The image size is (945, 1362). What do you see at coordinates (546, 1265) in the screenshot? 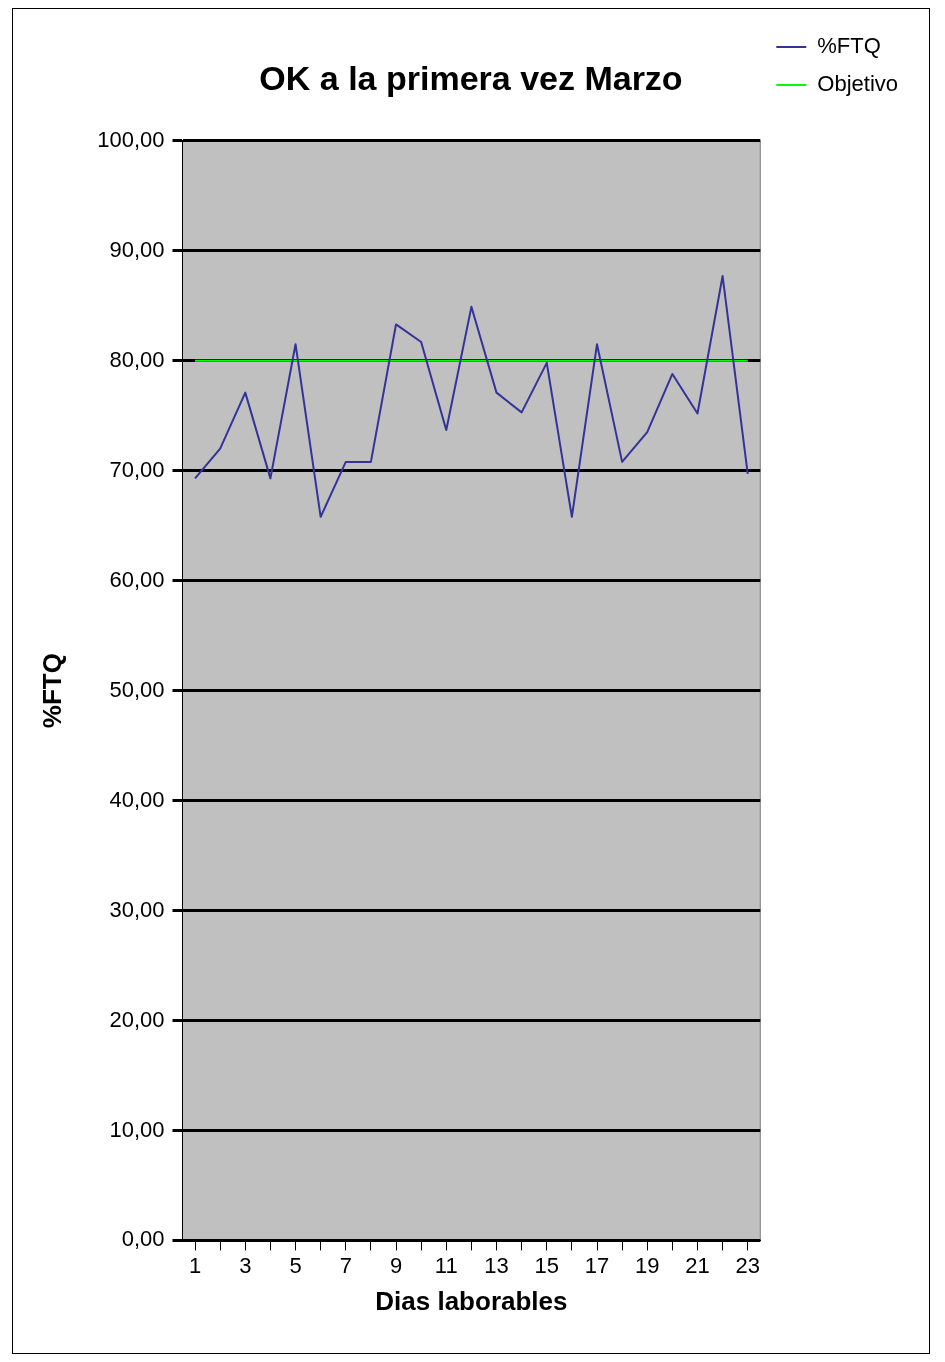
I see `x-tick-label: 15` at bounding box center [546, 1265].